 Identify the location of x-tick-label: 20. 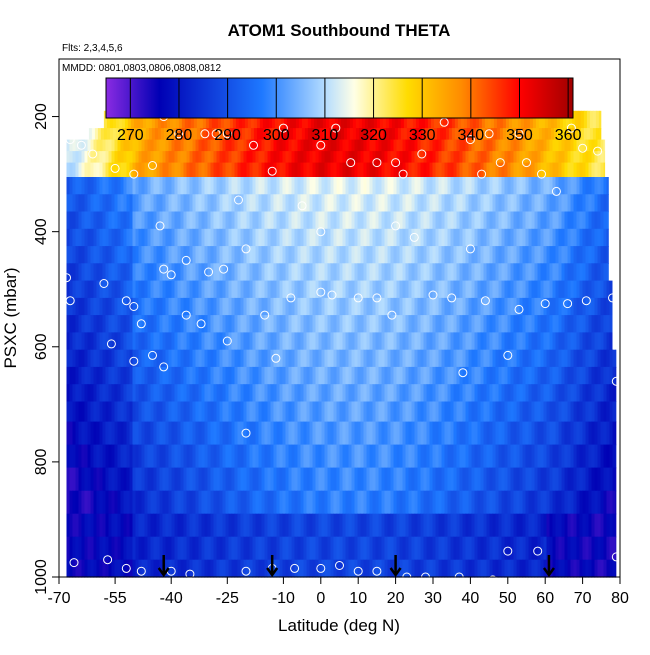
(396, 598).